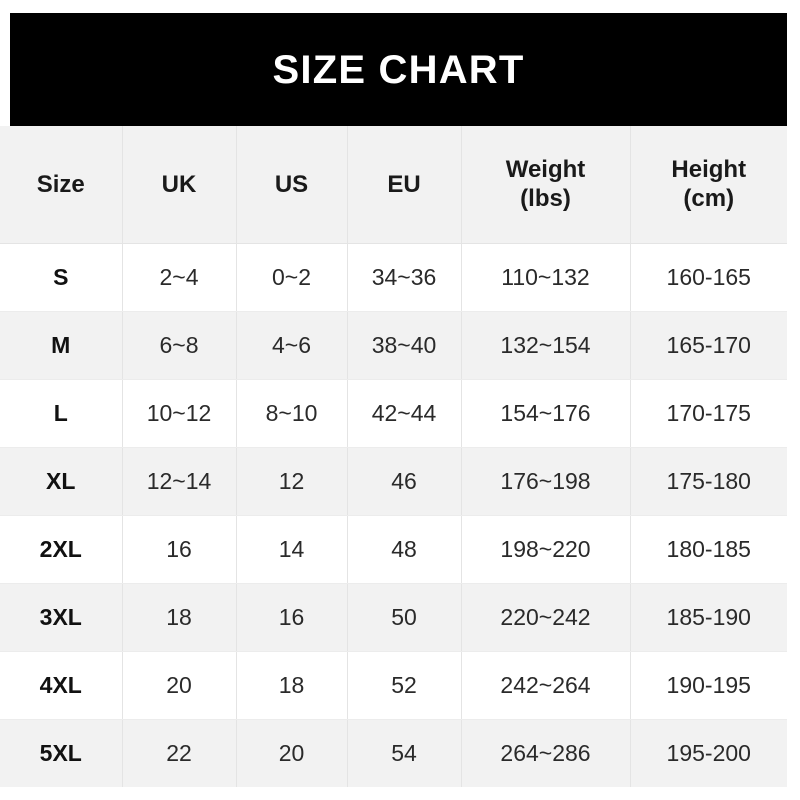  I want to click on cell-uk: 2~4, so click(179, 277).